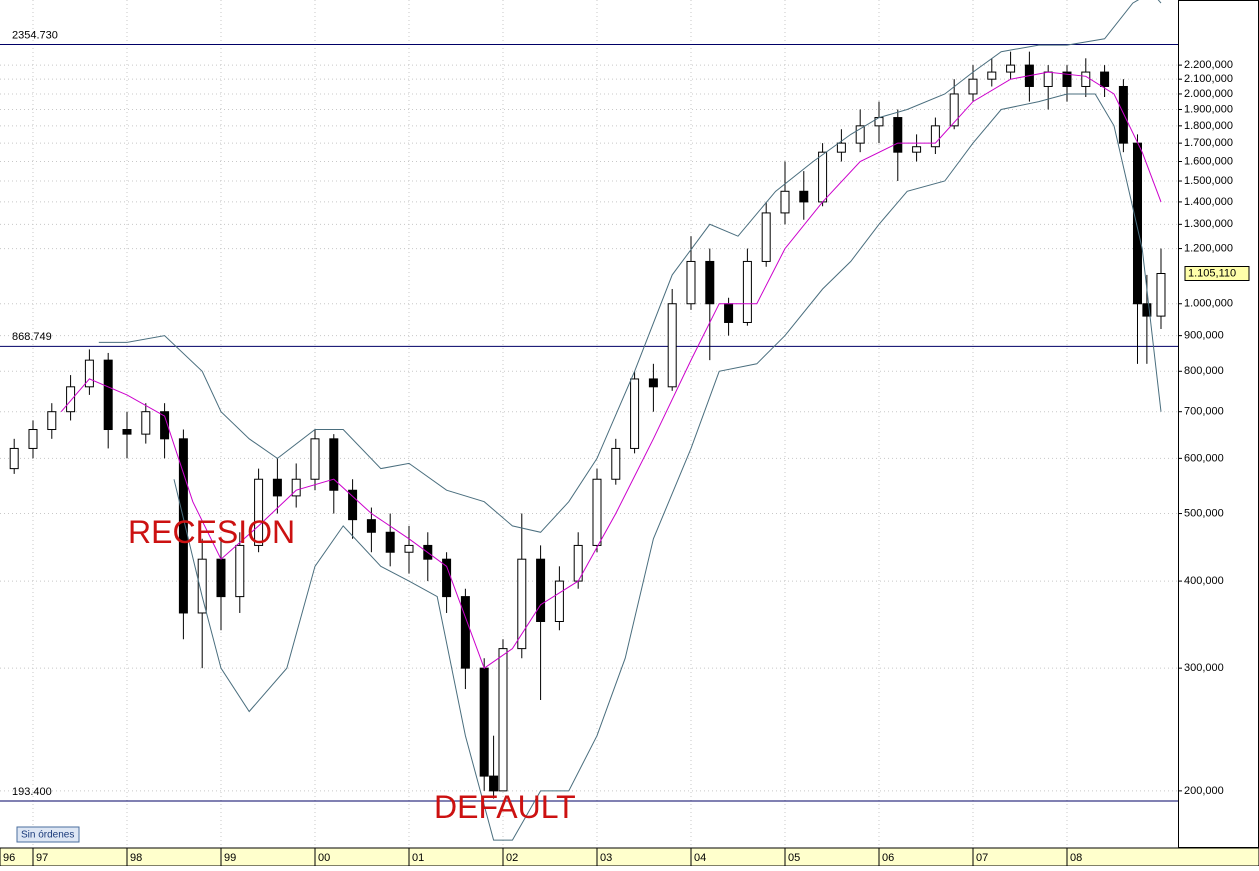 The width and height of the screenshot is (1259, 871). What do you see at coordinates (1208, 224) in the screenshot?
I see `y-tick-label: 1.300,000` at bounding box center [1208, 224].